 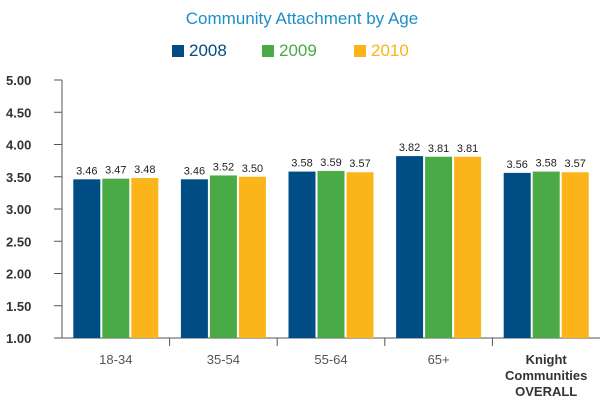 I want to click on bar-value-label: 3.56, so click(x=516, y=165).